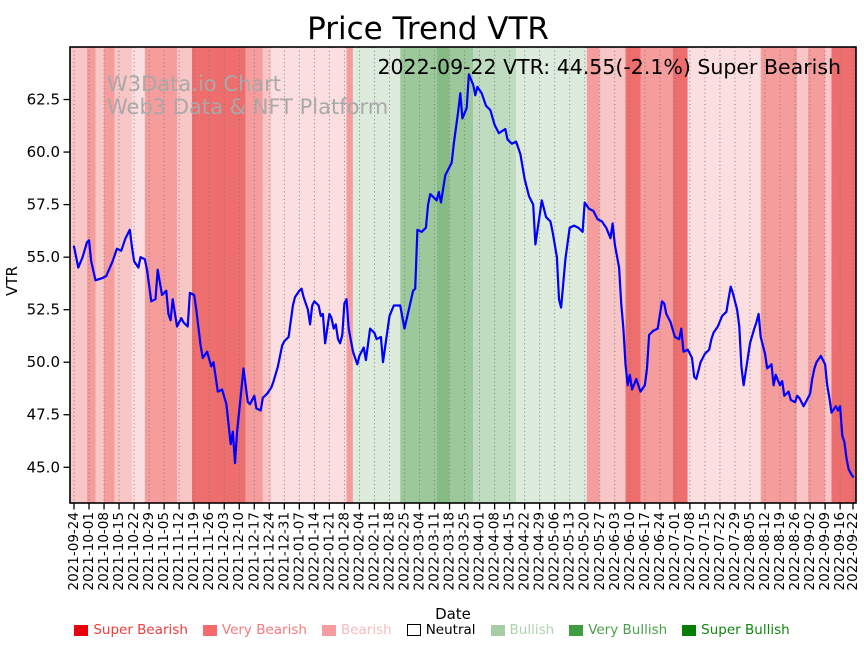  What do you see at coordinates (140, 630) in the screenshot?
I see `legend-label-super-bearish: Super Bearish` at bounding box center [140, 630].